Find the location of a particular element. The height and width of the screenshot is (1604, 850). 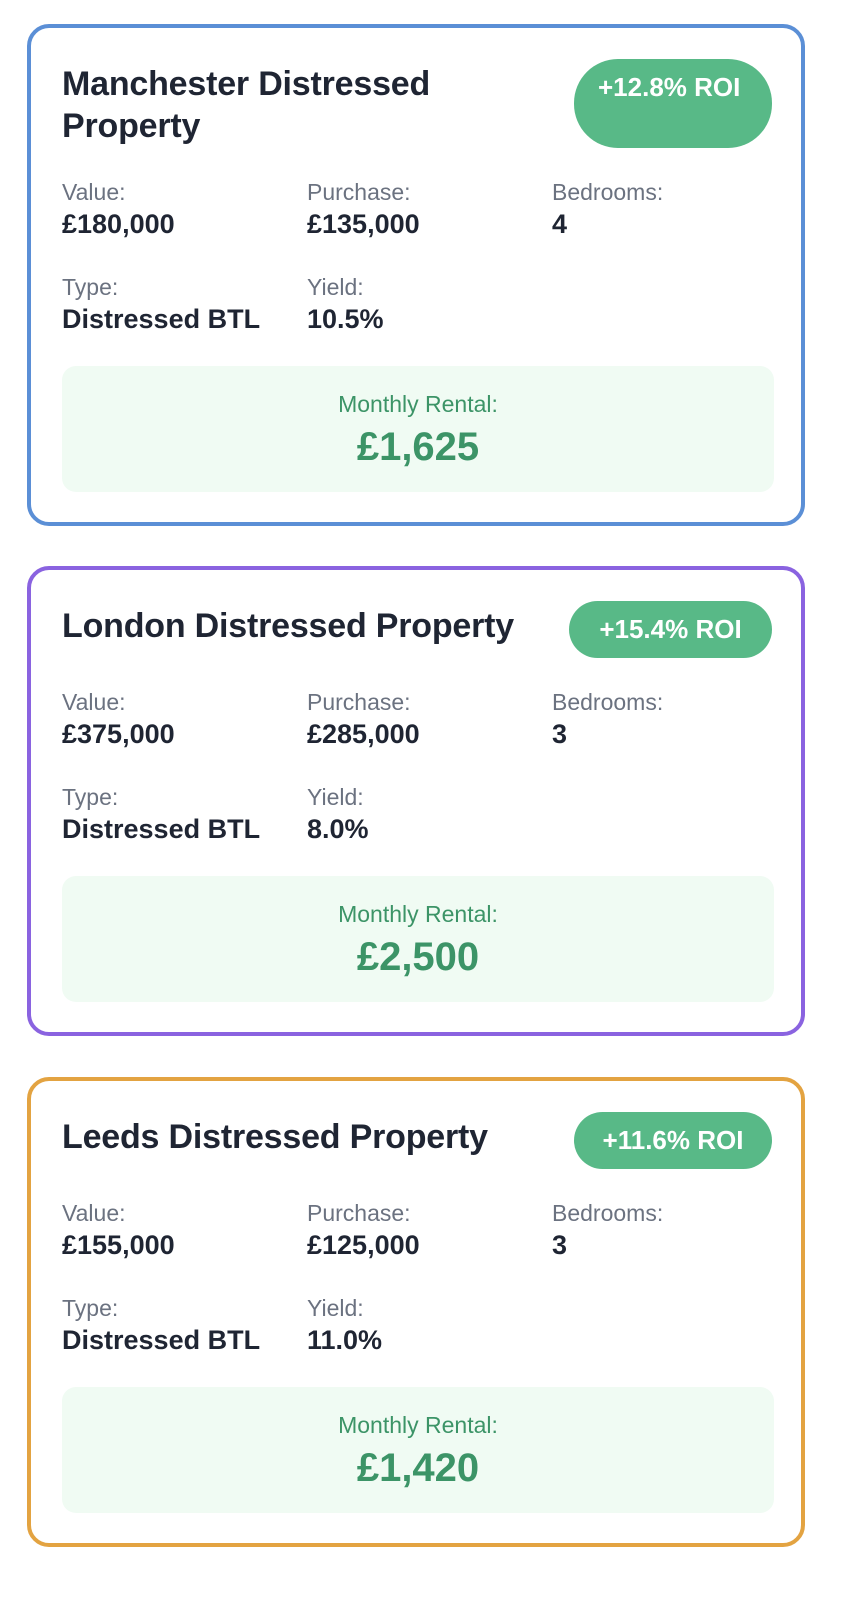

monthly-rental-amount: £2,500 is located at coordinates (418, 957).